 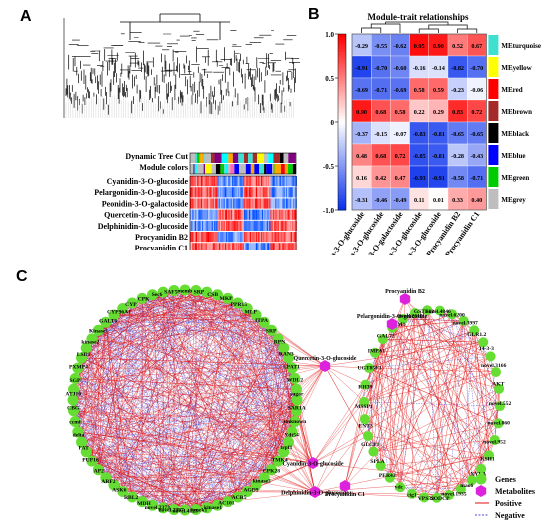 I want to click on gene-label: Ydt54, so click(x=291, y=435).